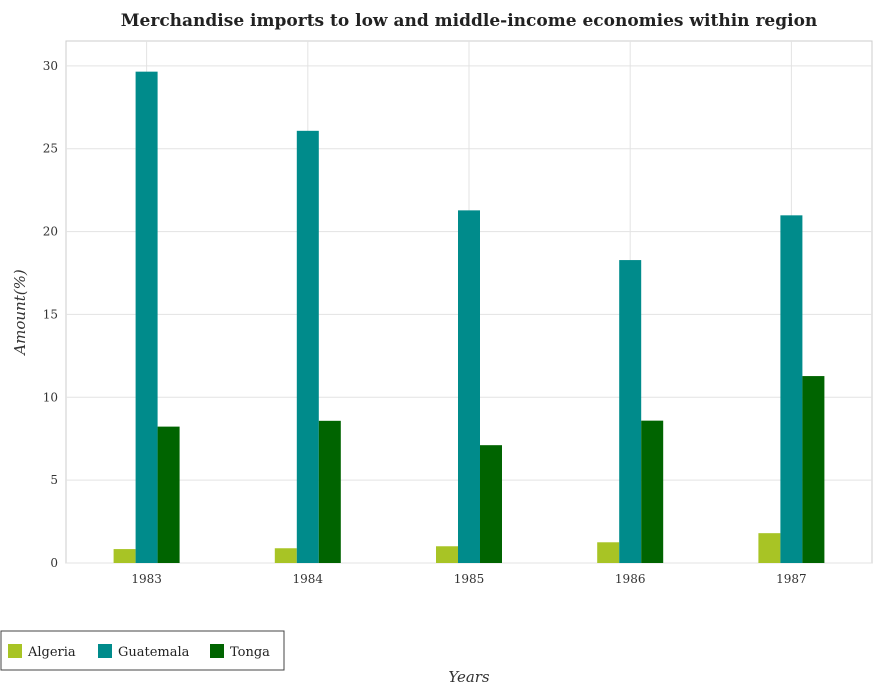 This screenshot has height=700, width=878. I want to click on bar-algeria-1984, so click(285, 555).